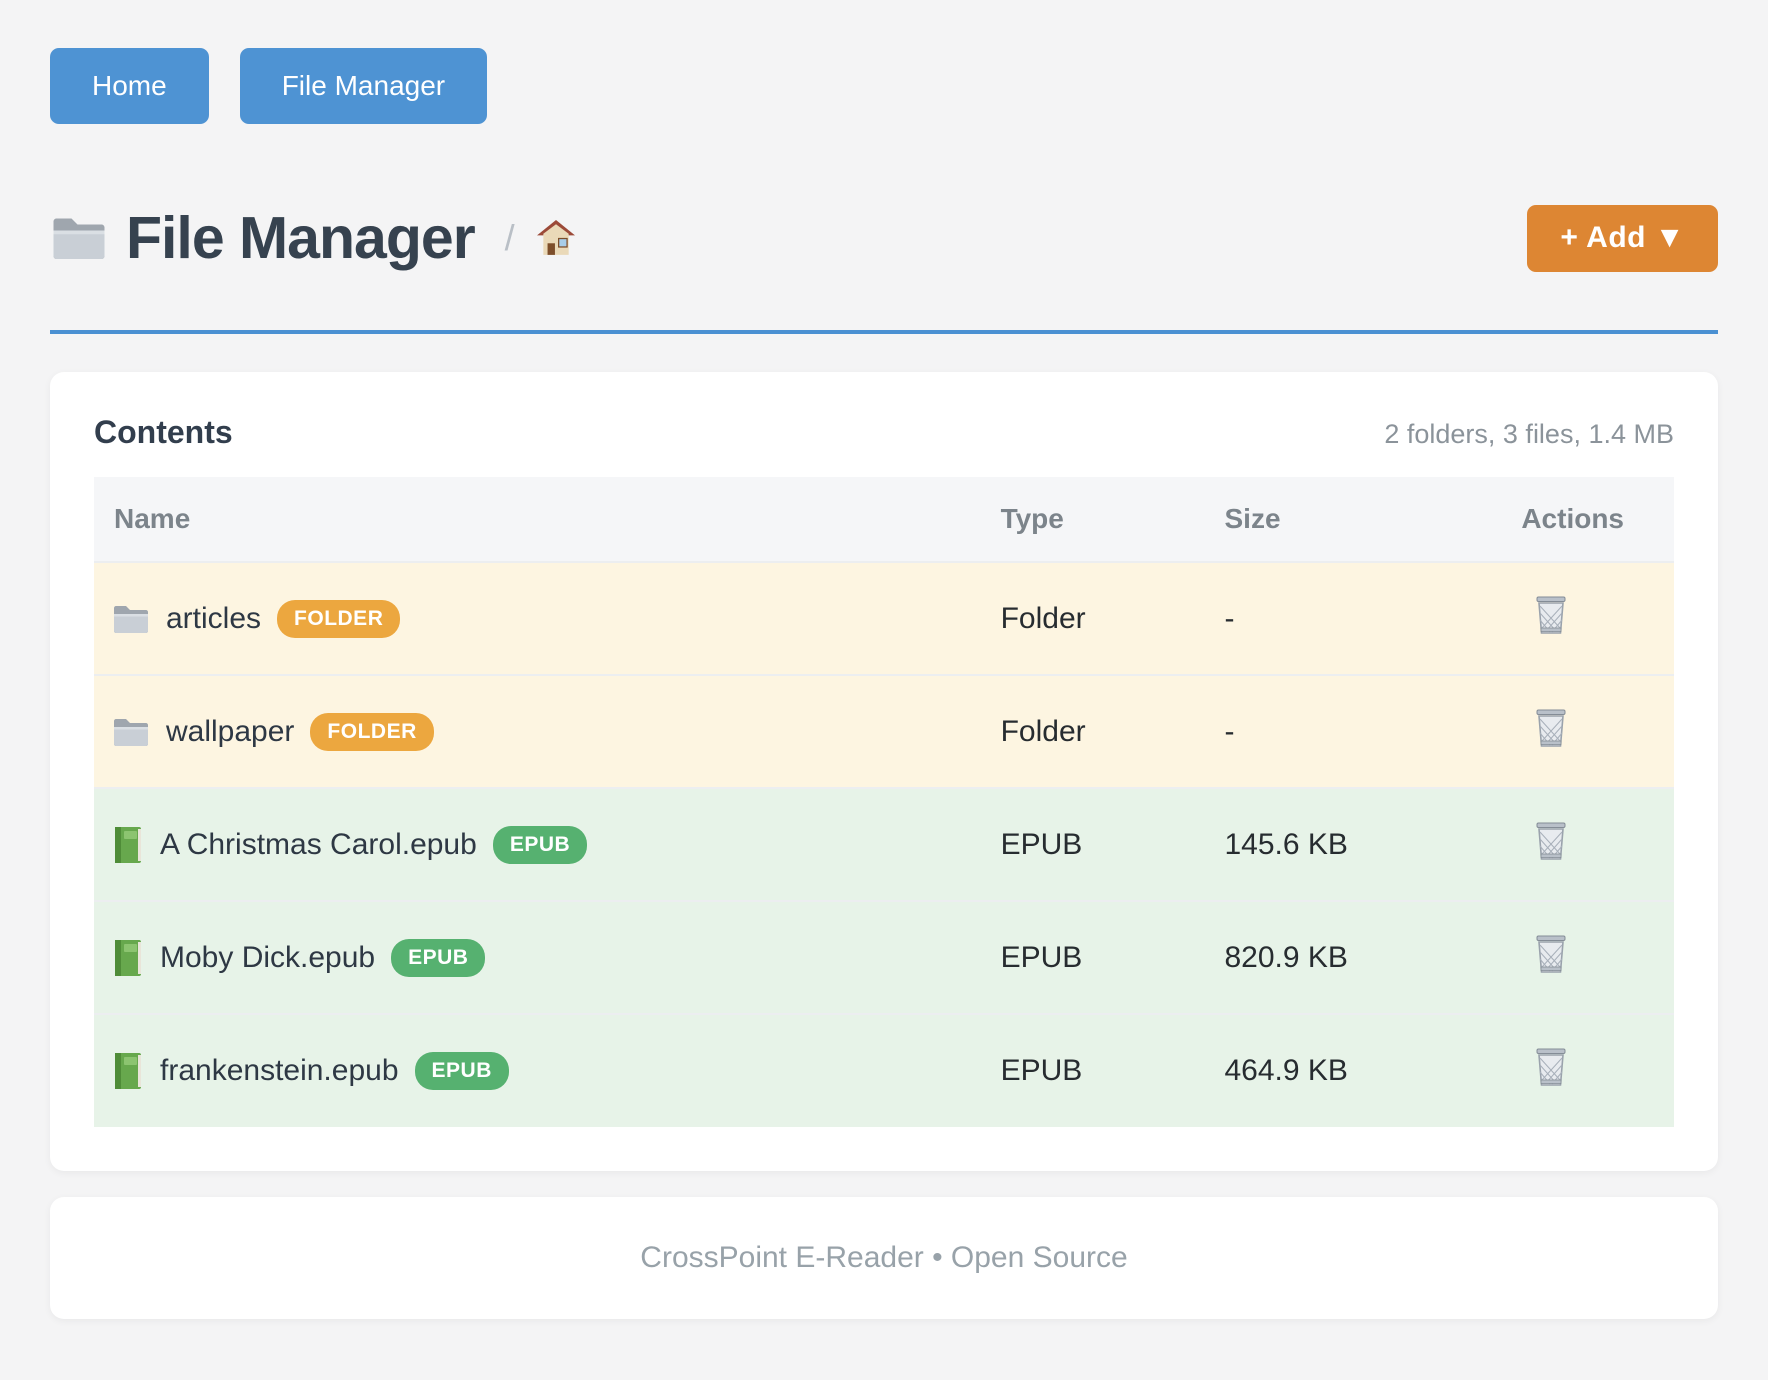 This screenshot has height=1380, width=1768. Describe the element at coordinates (1573, 518) in the screenshot. I see `column-header-actions: Actions` at that location.